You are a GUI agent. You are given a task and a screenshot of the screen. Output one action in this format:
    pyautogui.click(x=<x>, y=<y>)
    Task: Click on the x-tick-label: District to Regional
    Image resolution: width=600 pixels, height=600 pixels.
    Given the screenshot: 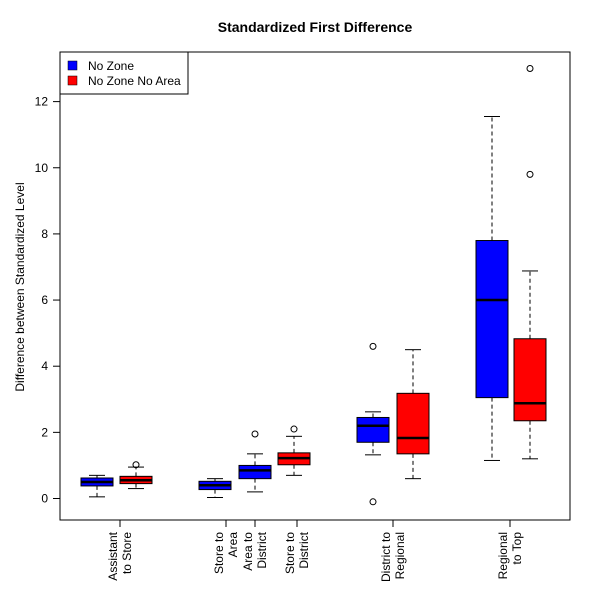 What is the action you would take?
    pyautogui.click(x=393, y=557)
    